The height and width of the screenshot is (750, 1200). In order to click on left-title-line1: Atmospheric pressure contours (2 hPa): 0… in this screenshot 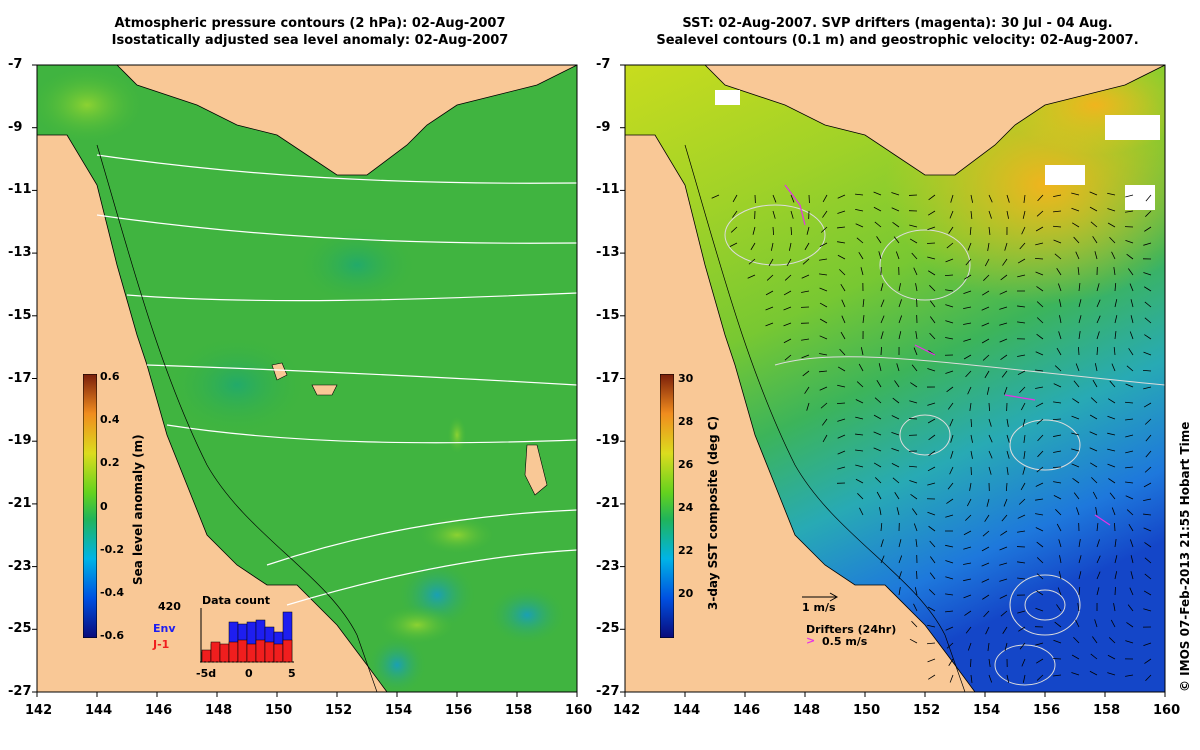, I will do `click(310, 23)`.